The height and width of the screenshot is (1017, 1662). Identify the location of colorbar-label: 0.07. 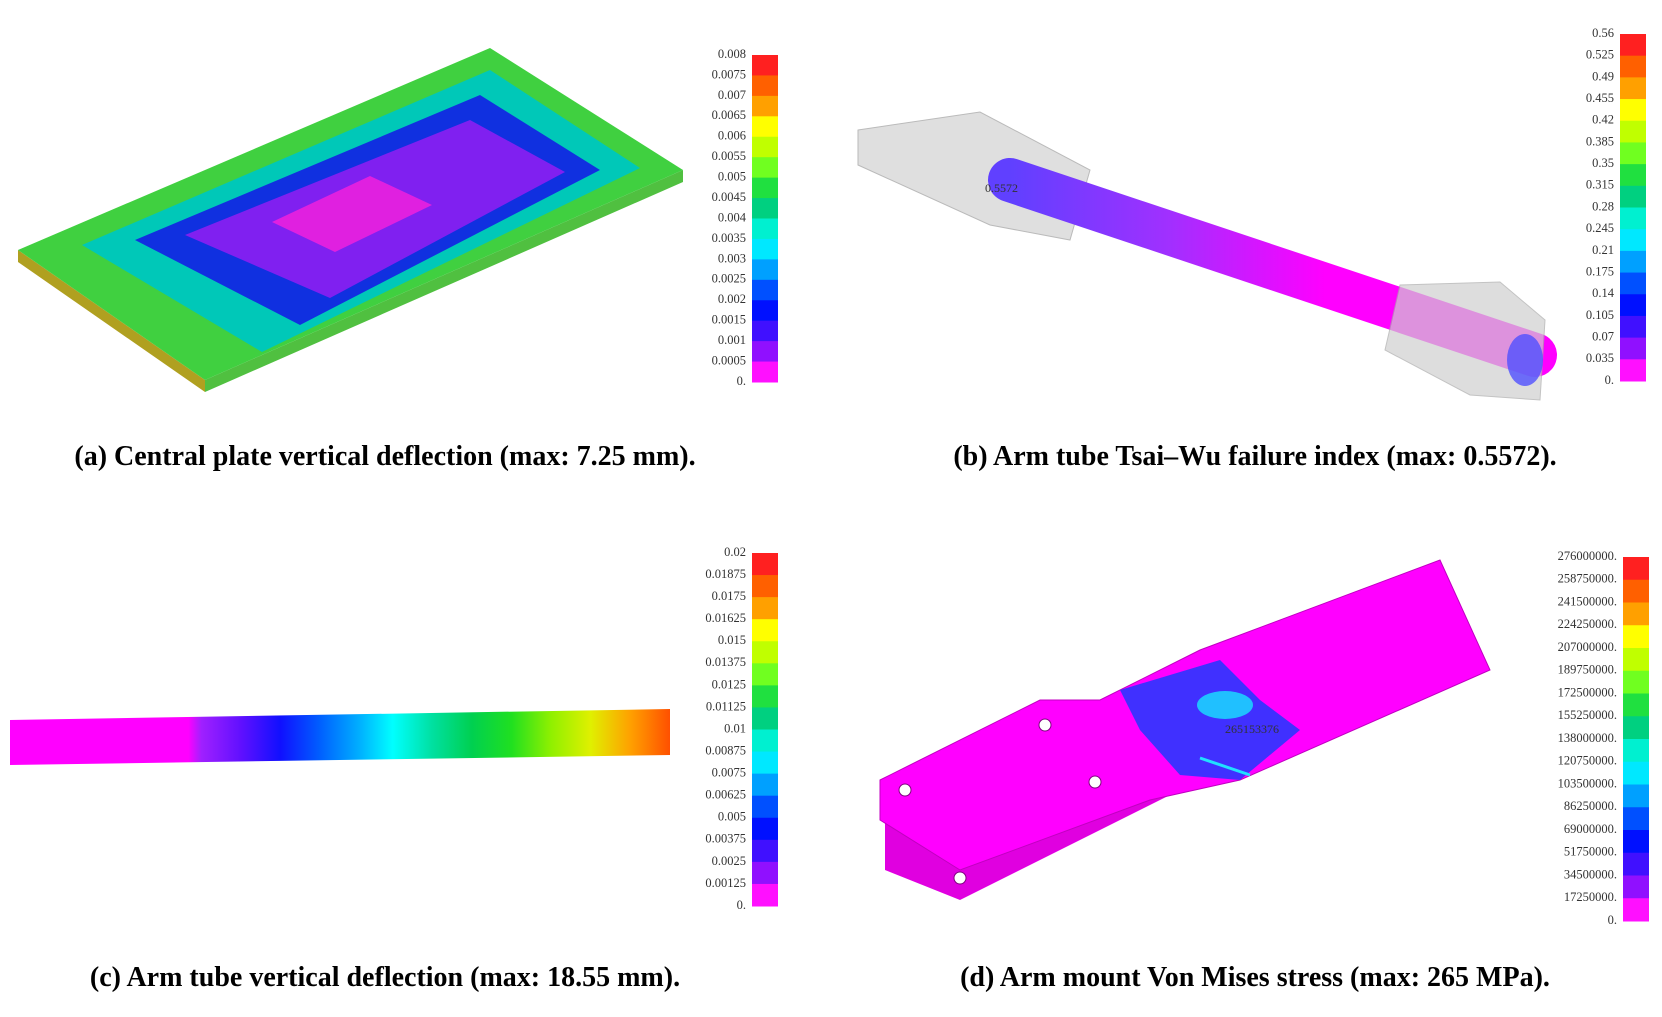
(1603, 337).